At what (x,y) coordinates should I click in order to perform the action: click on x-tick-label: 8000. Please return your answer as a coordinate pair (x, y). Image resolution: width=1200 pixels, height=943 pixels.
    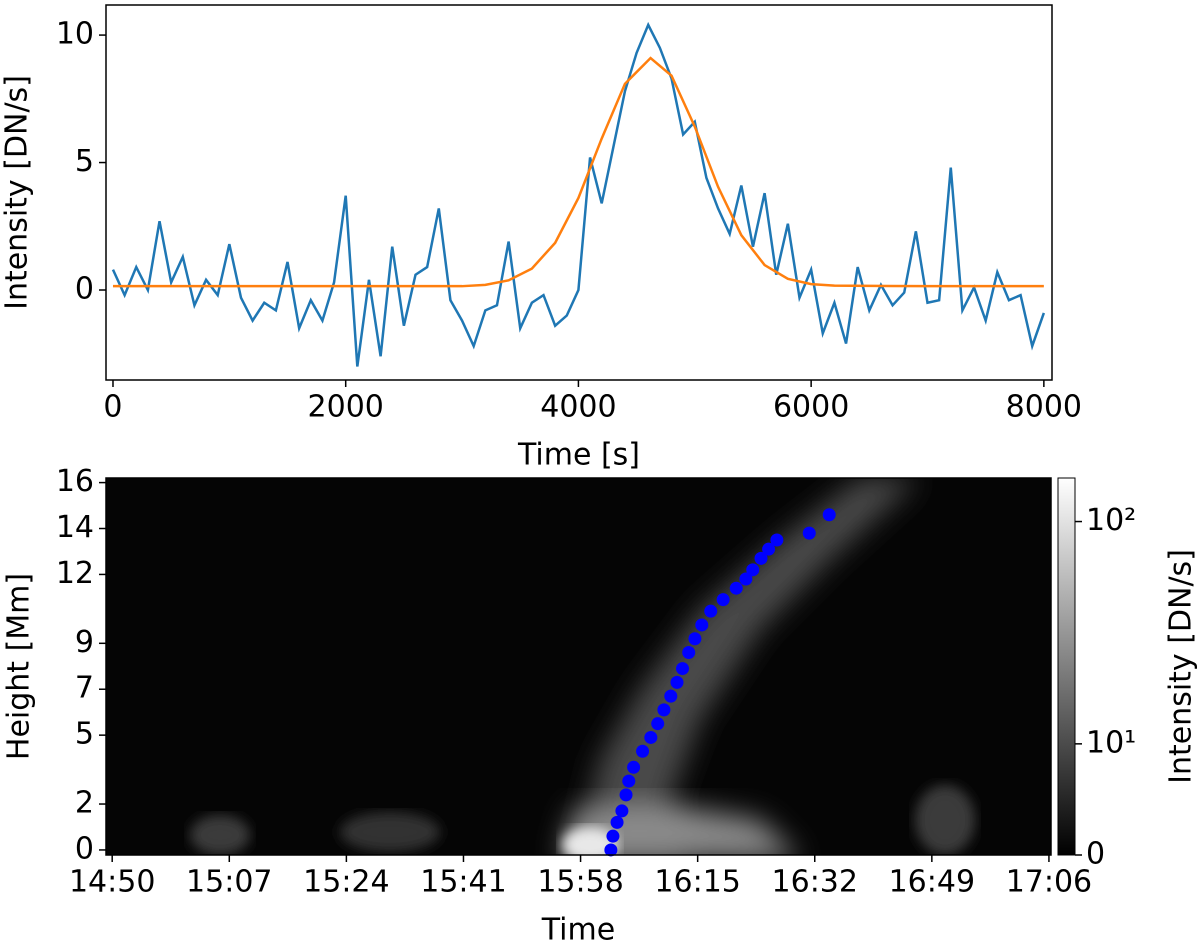
    Looking at the image, I should click on (1044, 407).